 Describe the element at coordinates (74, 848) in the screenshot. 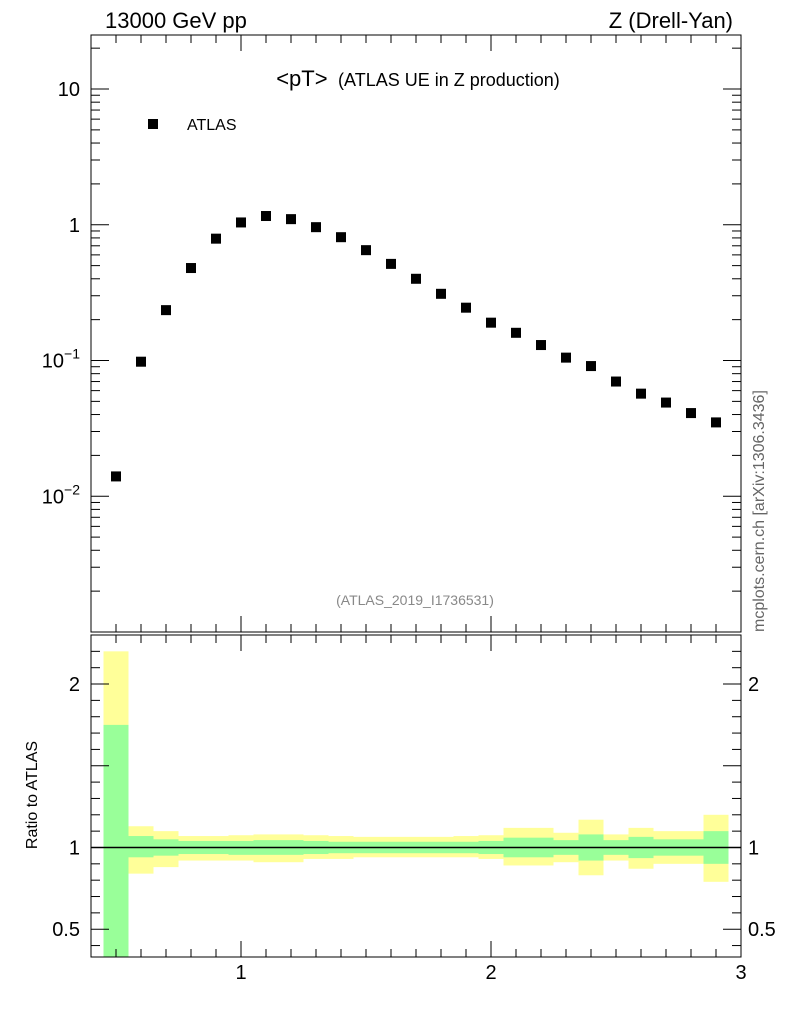

I see `ratio-y-tick-label: 1` at that location.